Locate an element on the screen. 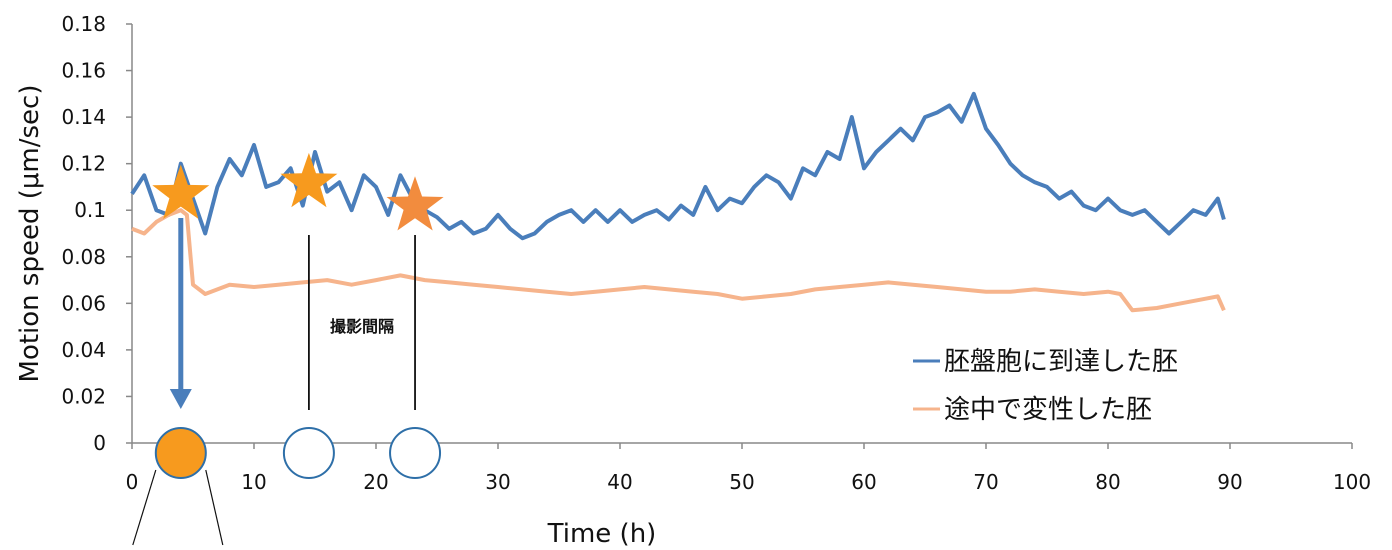  y-tick-label: 0.16 is located at coordinates (83, 71).